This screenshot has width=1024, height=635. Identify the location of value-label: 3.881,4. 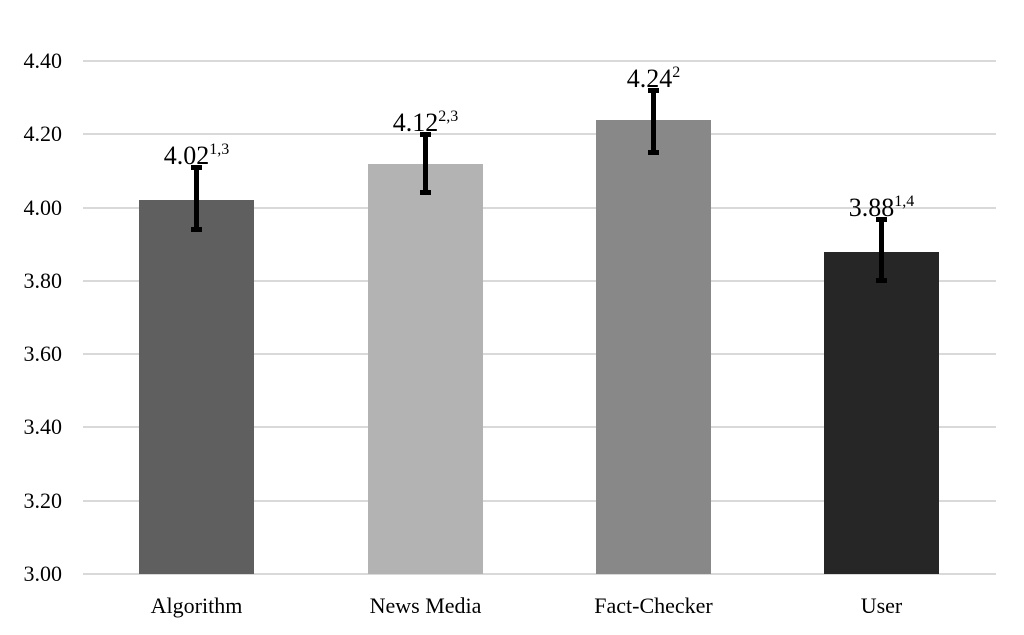
(882, 205).